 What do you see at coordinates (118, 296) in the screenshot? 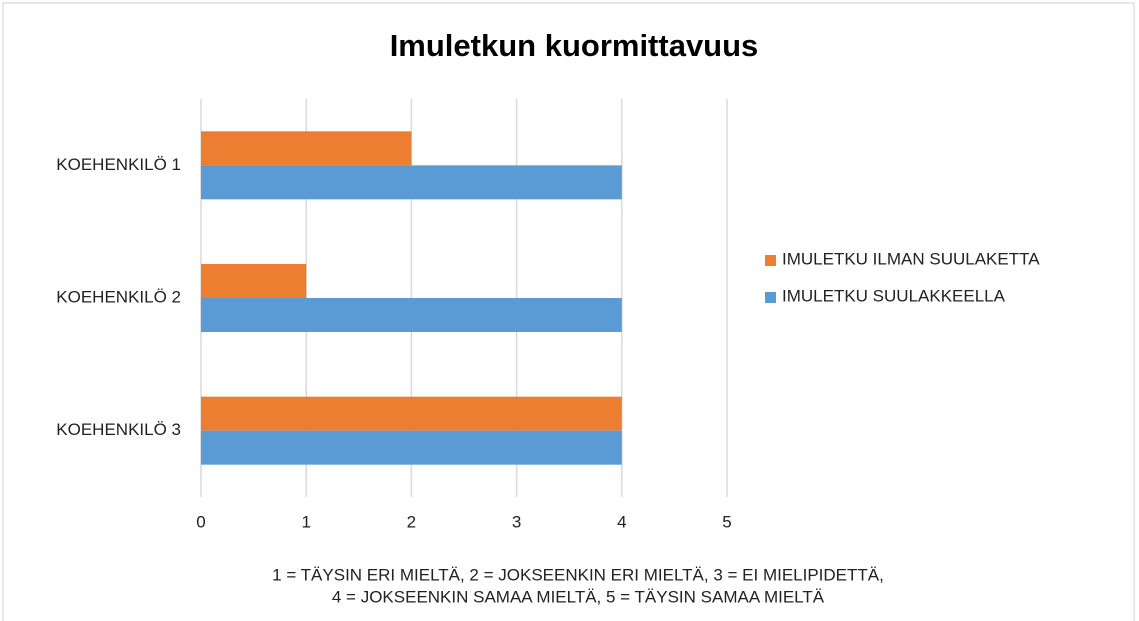
I see `y-tick-label: KOEHENKILÖ 2` at bounding box center [118, 296].